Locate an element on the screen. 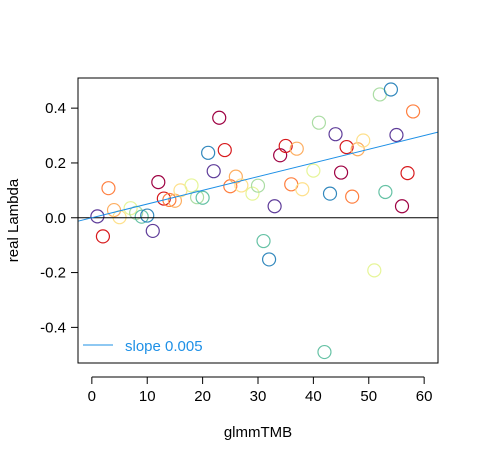  x-tick-label: 60 is located at coordinates (424, 396).